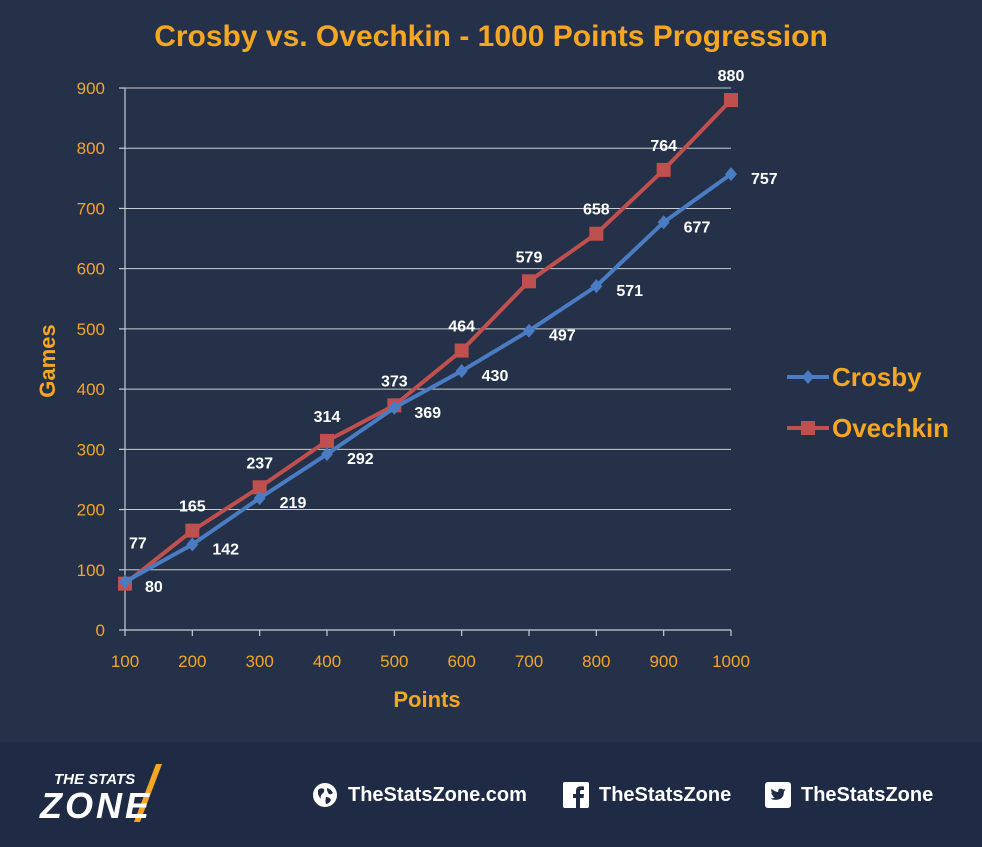 Image resolution: width=982 pixels, height=847 pixels. I want to click on x-tick-label: 500, so click(394, 661).